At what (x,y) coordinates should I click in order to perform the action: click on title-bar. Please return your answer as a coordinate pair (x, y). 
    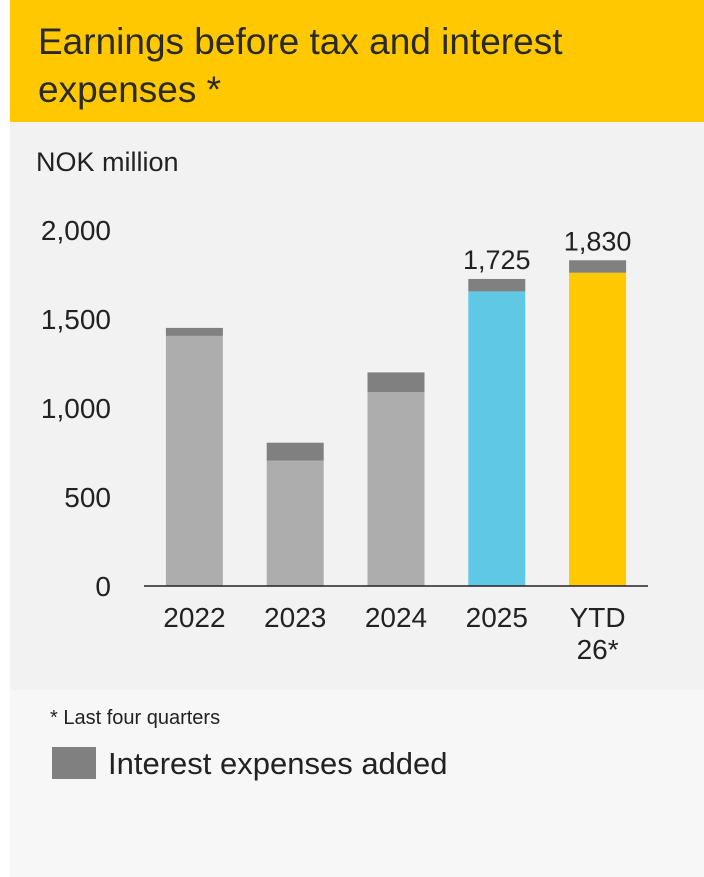
    Looking at the image, I should click on (357, 61).